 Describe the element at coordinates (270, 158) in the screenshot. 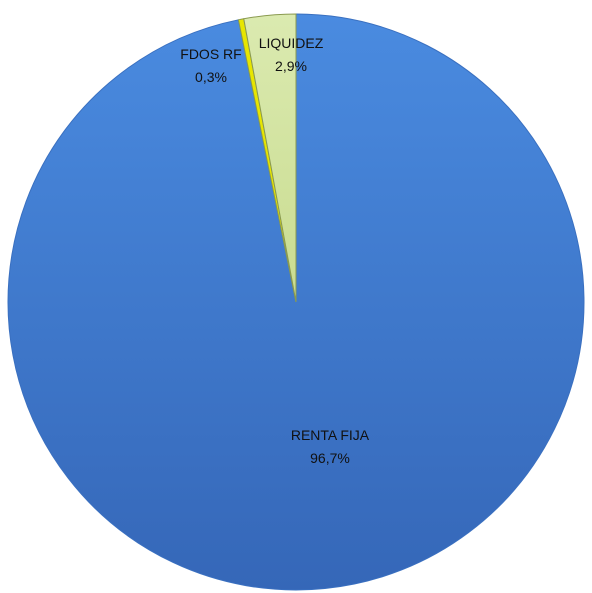

I see `pie-slice-liquidez` at that location.